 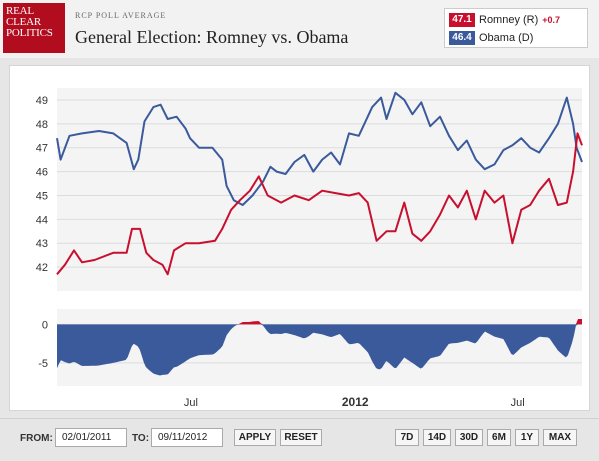 I want to click on range-7d-button: 7D, so click(x=407, y=437).